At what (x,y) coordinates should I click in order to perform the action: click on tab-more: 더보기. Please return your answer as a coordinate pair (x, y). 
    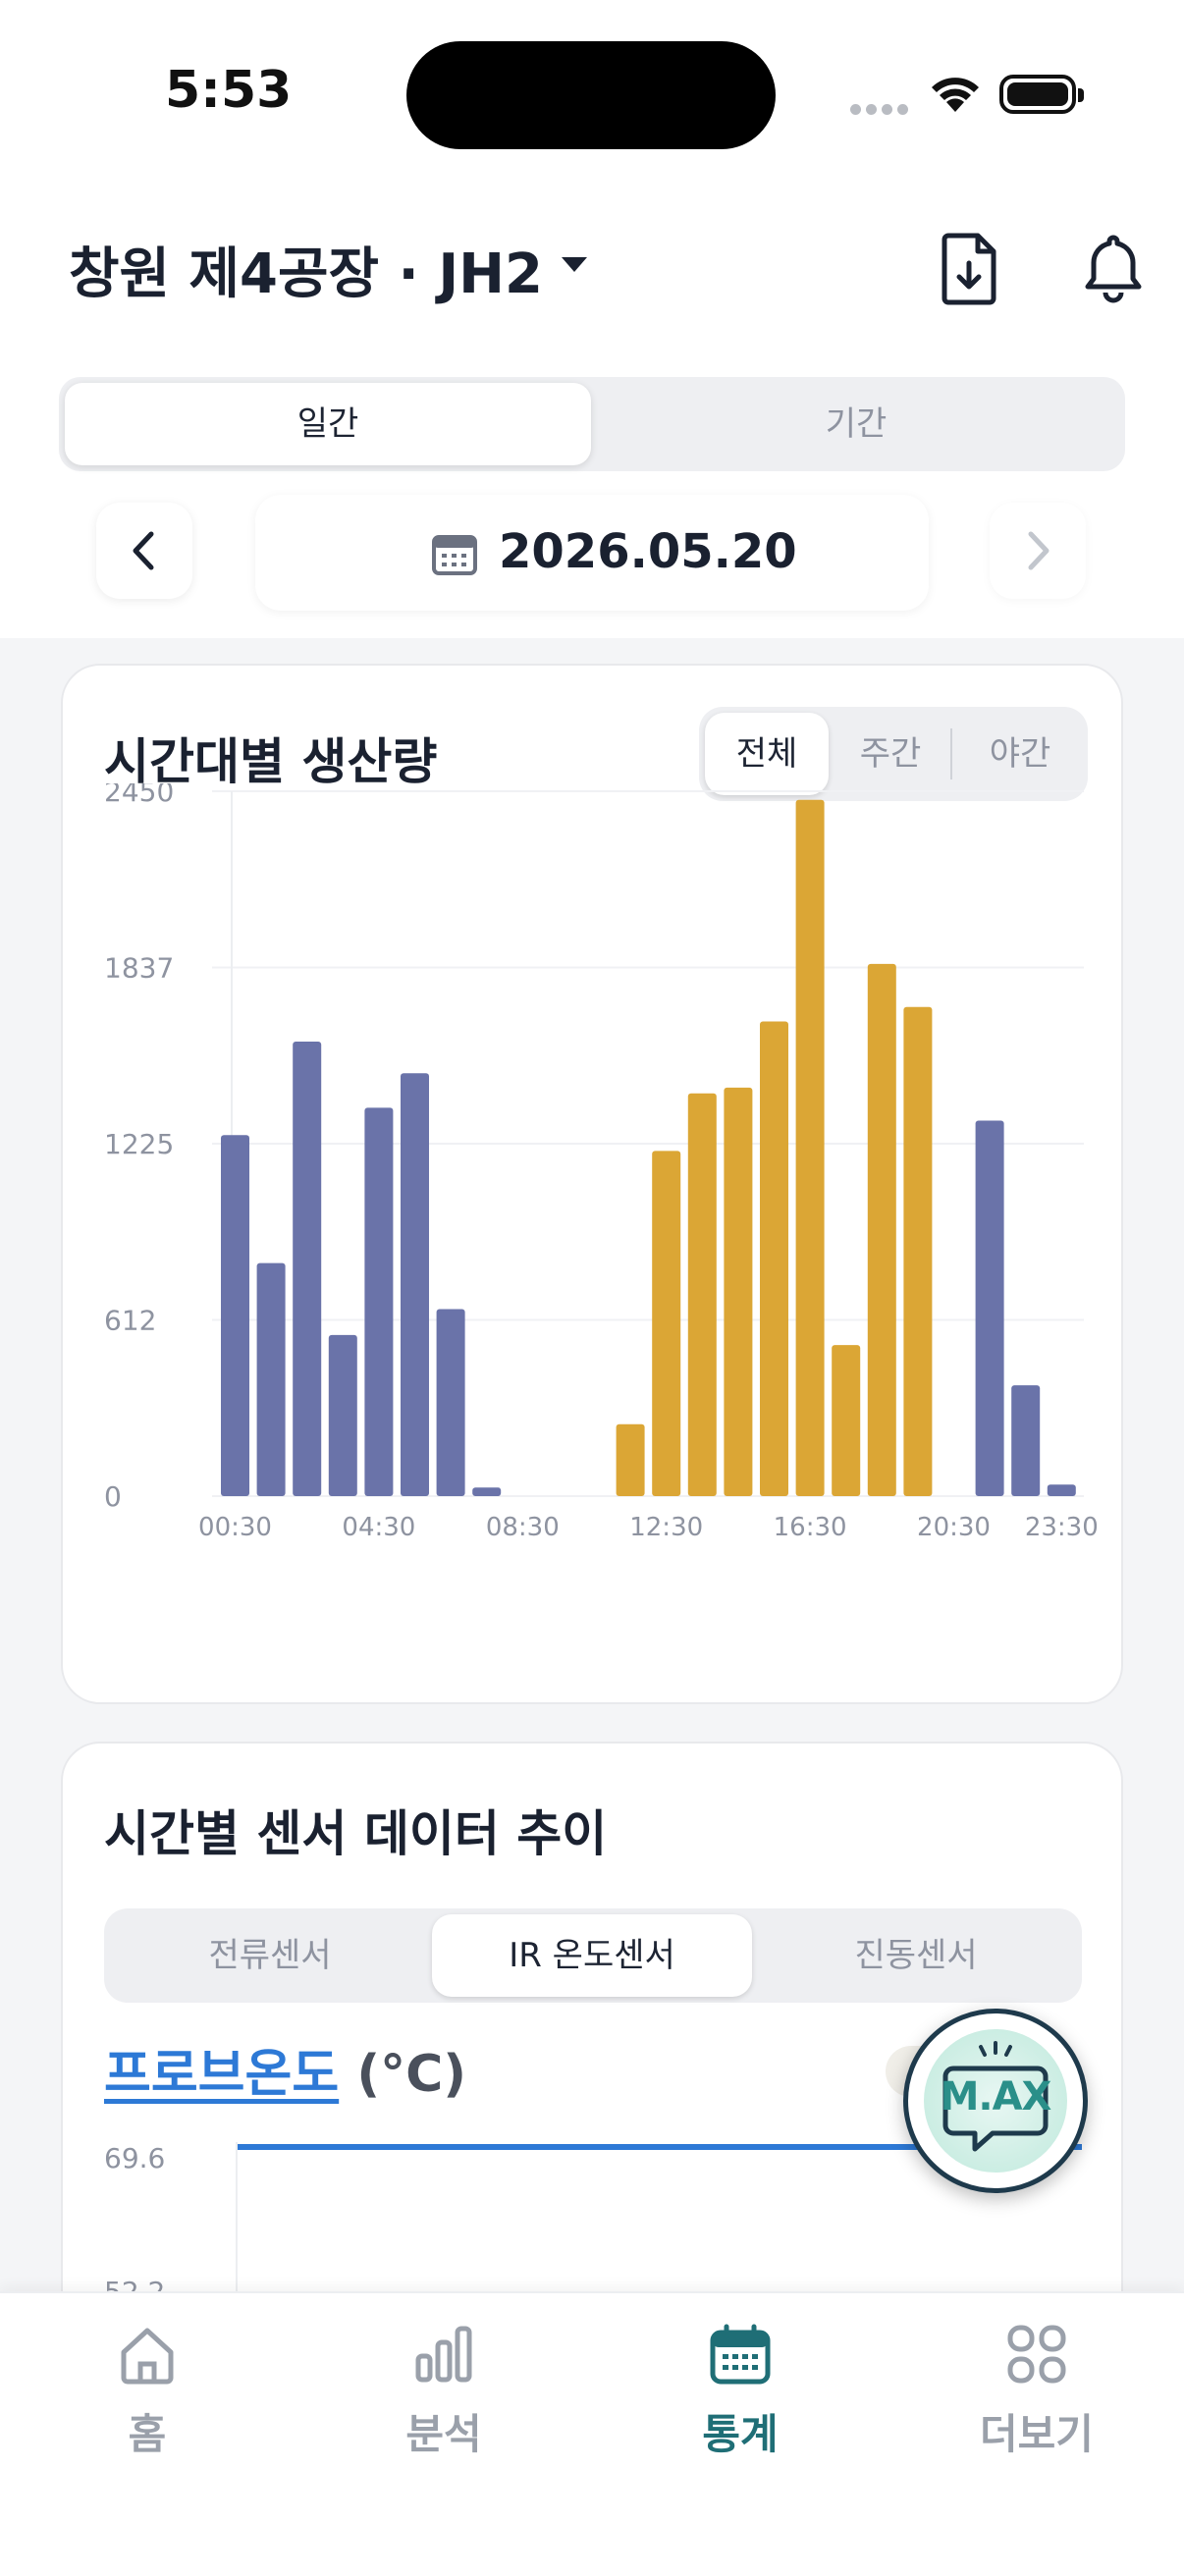
    Looking at the image, I should click on (1036, 2391).